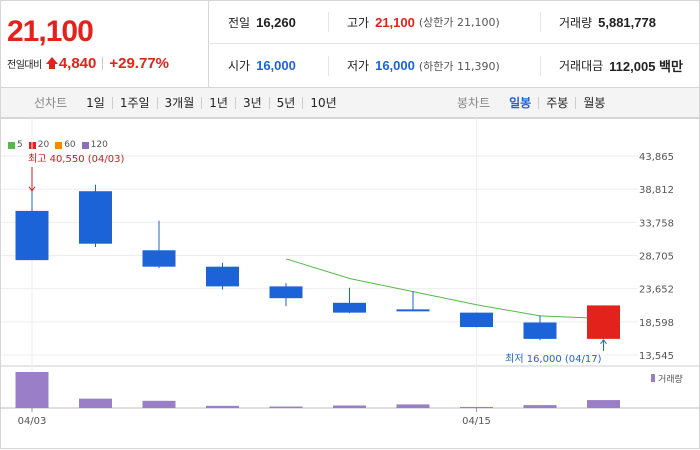 The image size is (700, 450). Describe the element at coordinates (135, 102) in the screenshot. I see `period-1w-tab: 1주일` at that location.